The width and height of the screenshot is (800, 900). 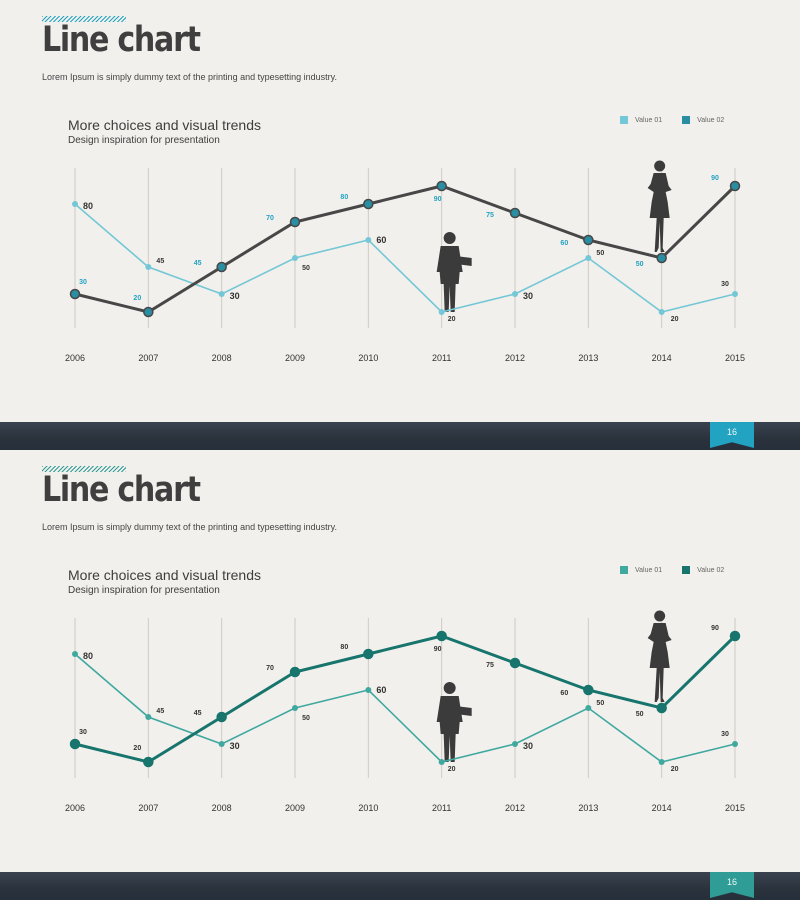 I want to click on legend-item-value-02: Value 02, so click(x=703, y=120).